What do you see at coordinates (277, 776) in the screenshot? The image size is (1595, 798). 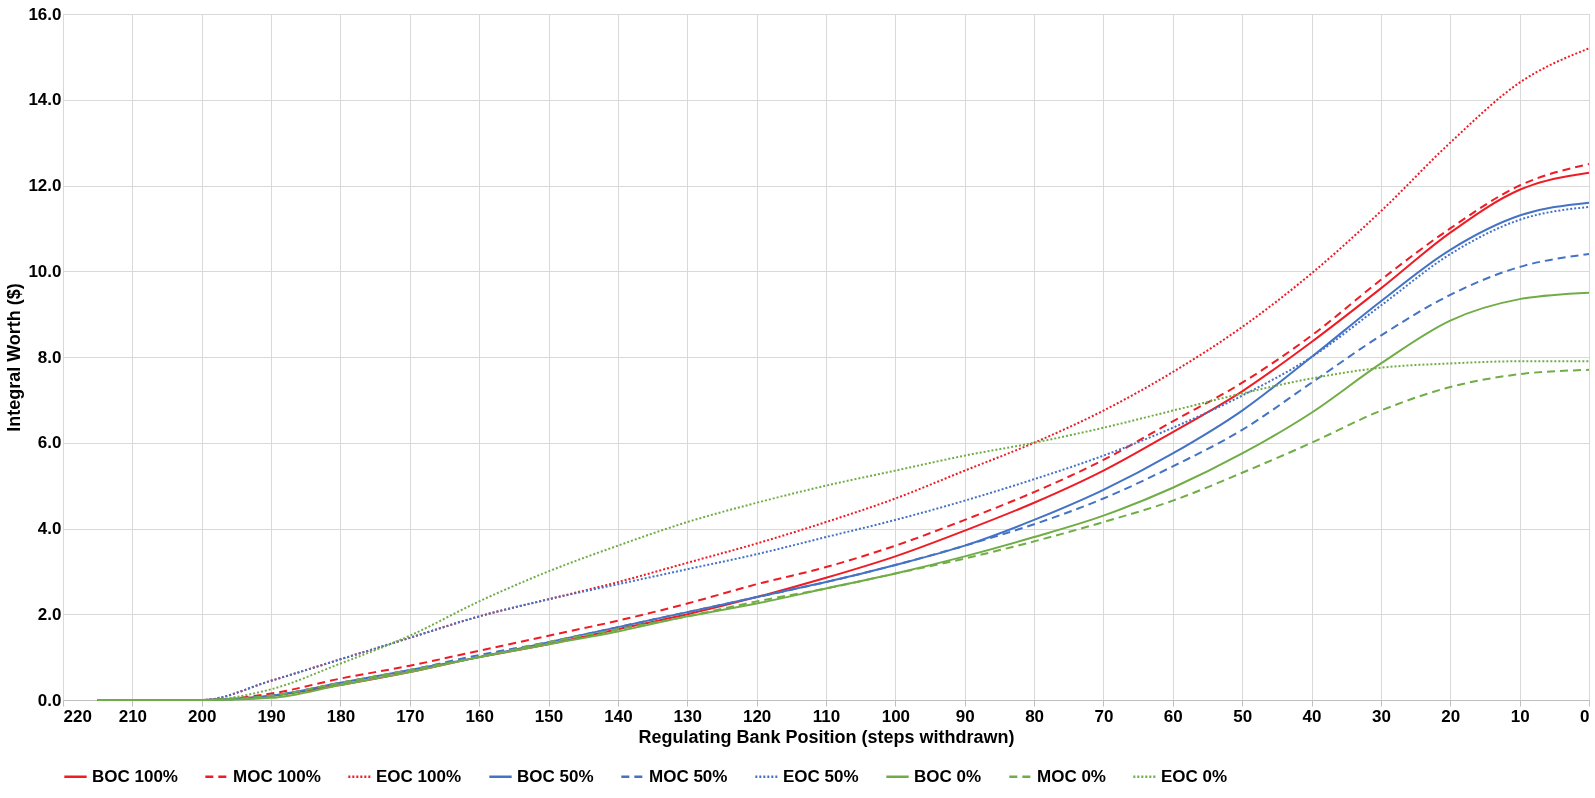 I see `legend-label: MOC 100%` at bounding box center [277, 776].